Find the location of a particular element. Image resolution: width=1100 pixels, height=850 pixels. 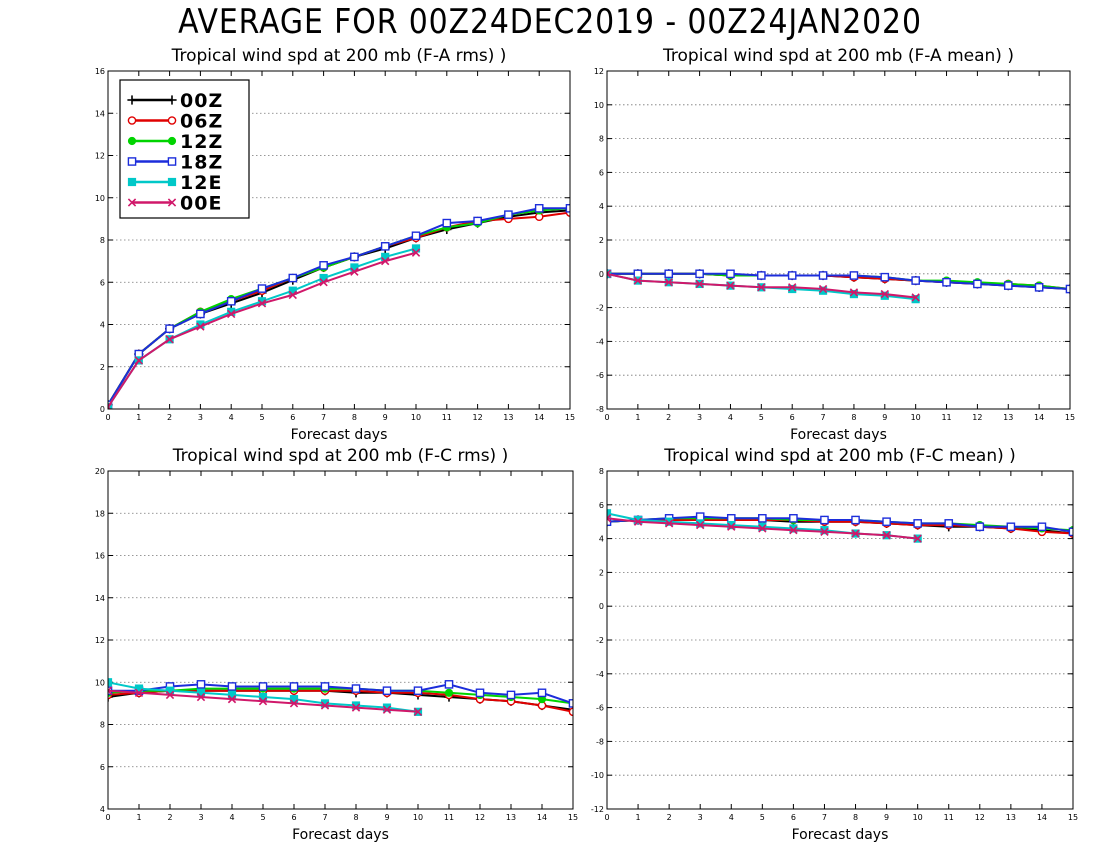

y-tick-label: 4 is located at coordinates (102, 325).